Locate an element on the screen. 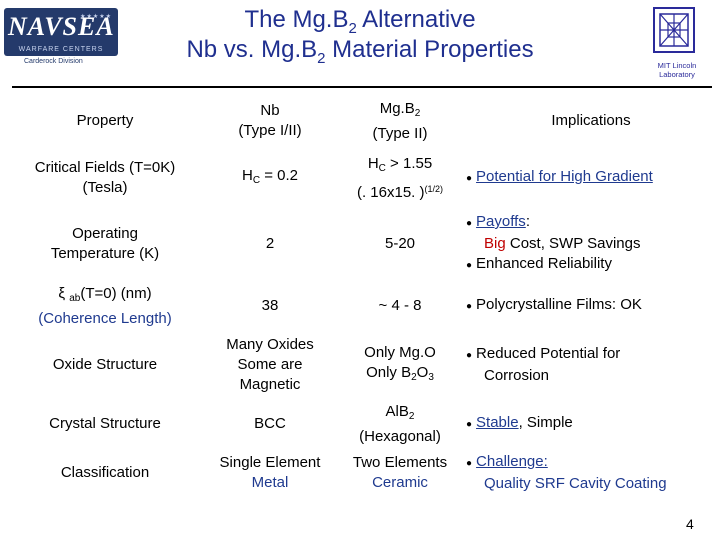 This screenshot has height=540, width=720. row-oxide-structure-mgb2: Only Mg.O Only B2O3 is located at coordinates (400, 363).